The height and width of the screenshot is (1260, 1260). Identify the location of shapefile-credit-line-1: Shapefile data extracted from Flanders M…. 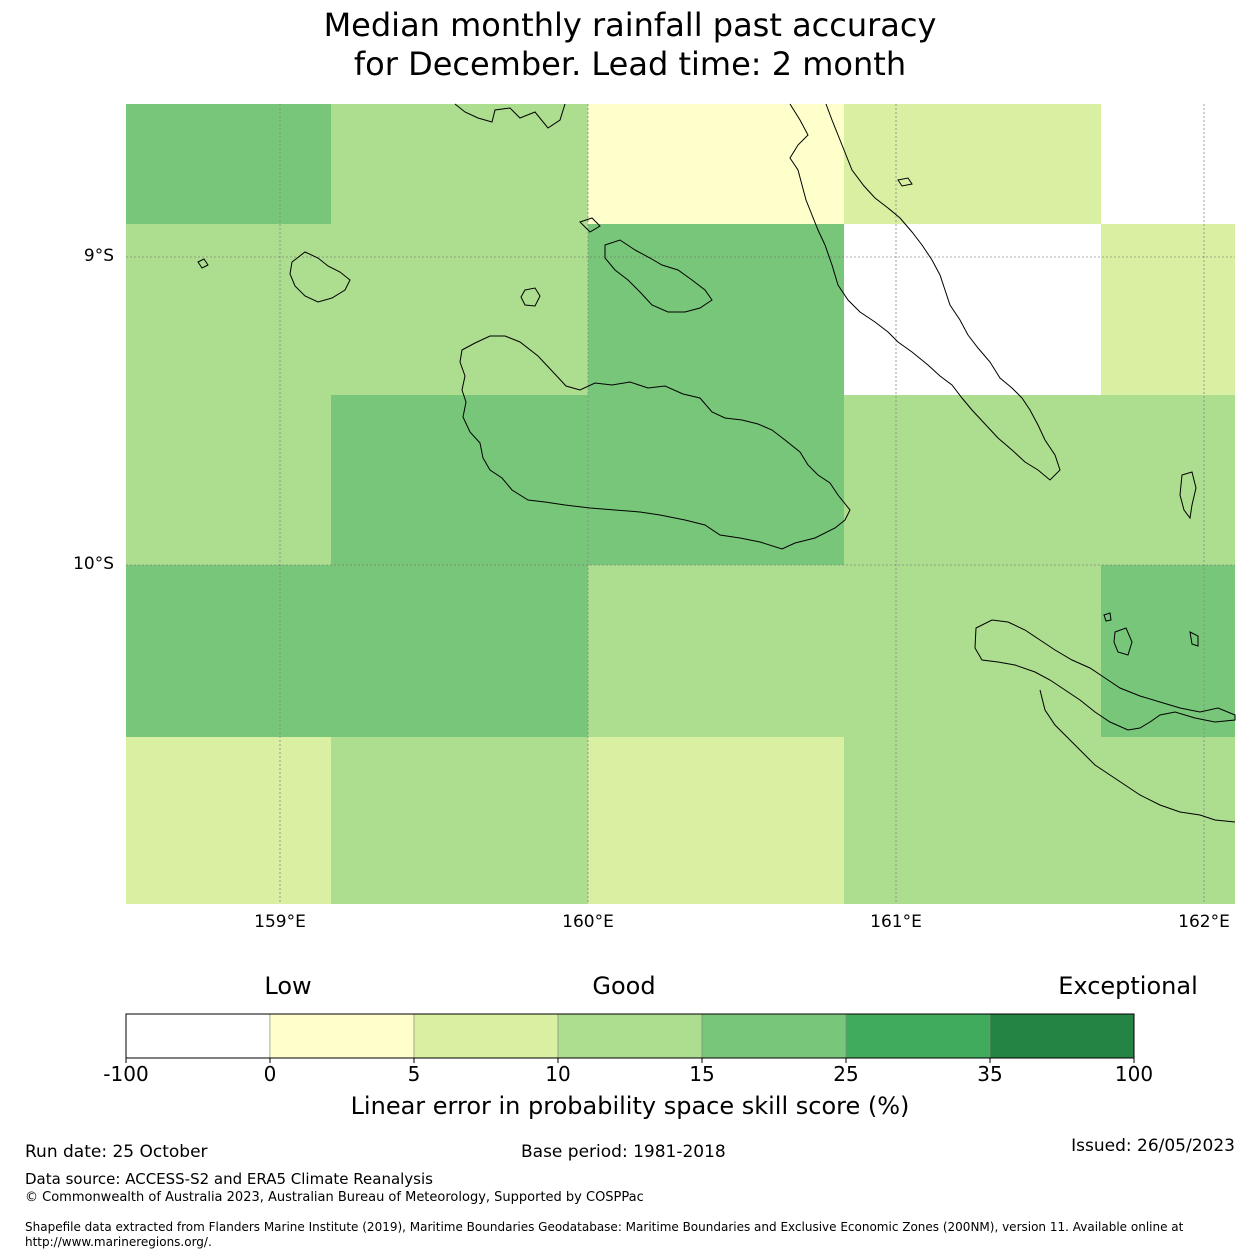
(604, 1227).